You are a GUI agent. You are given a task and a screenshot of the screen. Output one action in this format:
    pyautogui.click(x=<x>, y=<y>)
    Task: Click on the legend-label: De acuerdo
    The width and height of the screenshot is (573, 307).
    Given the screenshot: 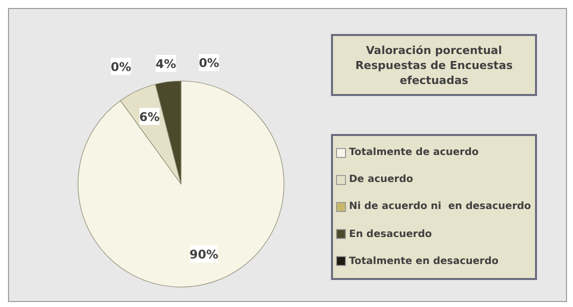 What is the action you would take?
    pyautogui.click(x=381, y=180)
    